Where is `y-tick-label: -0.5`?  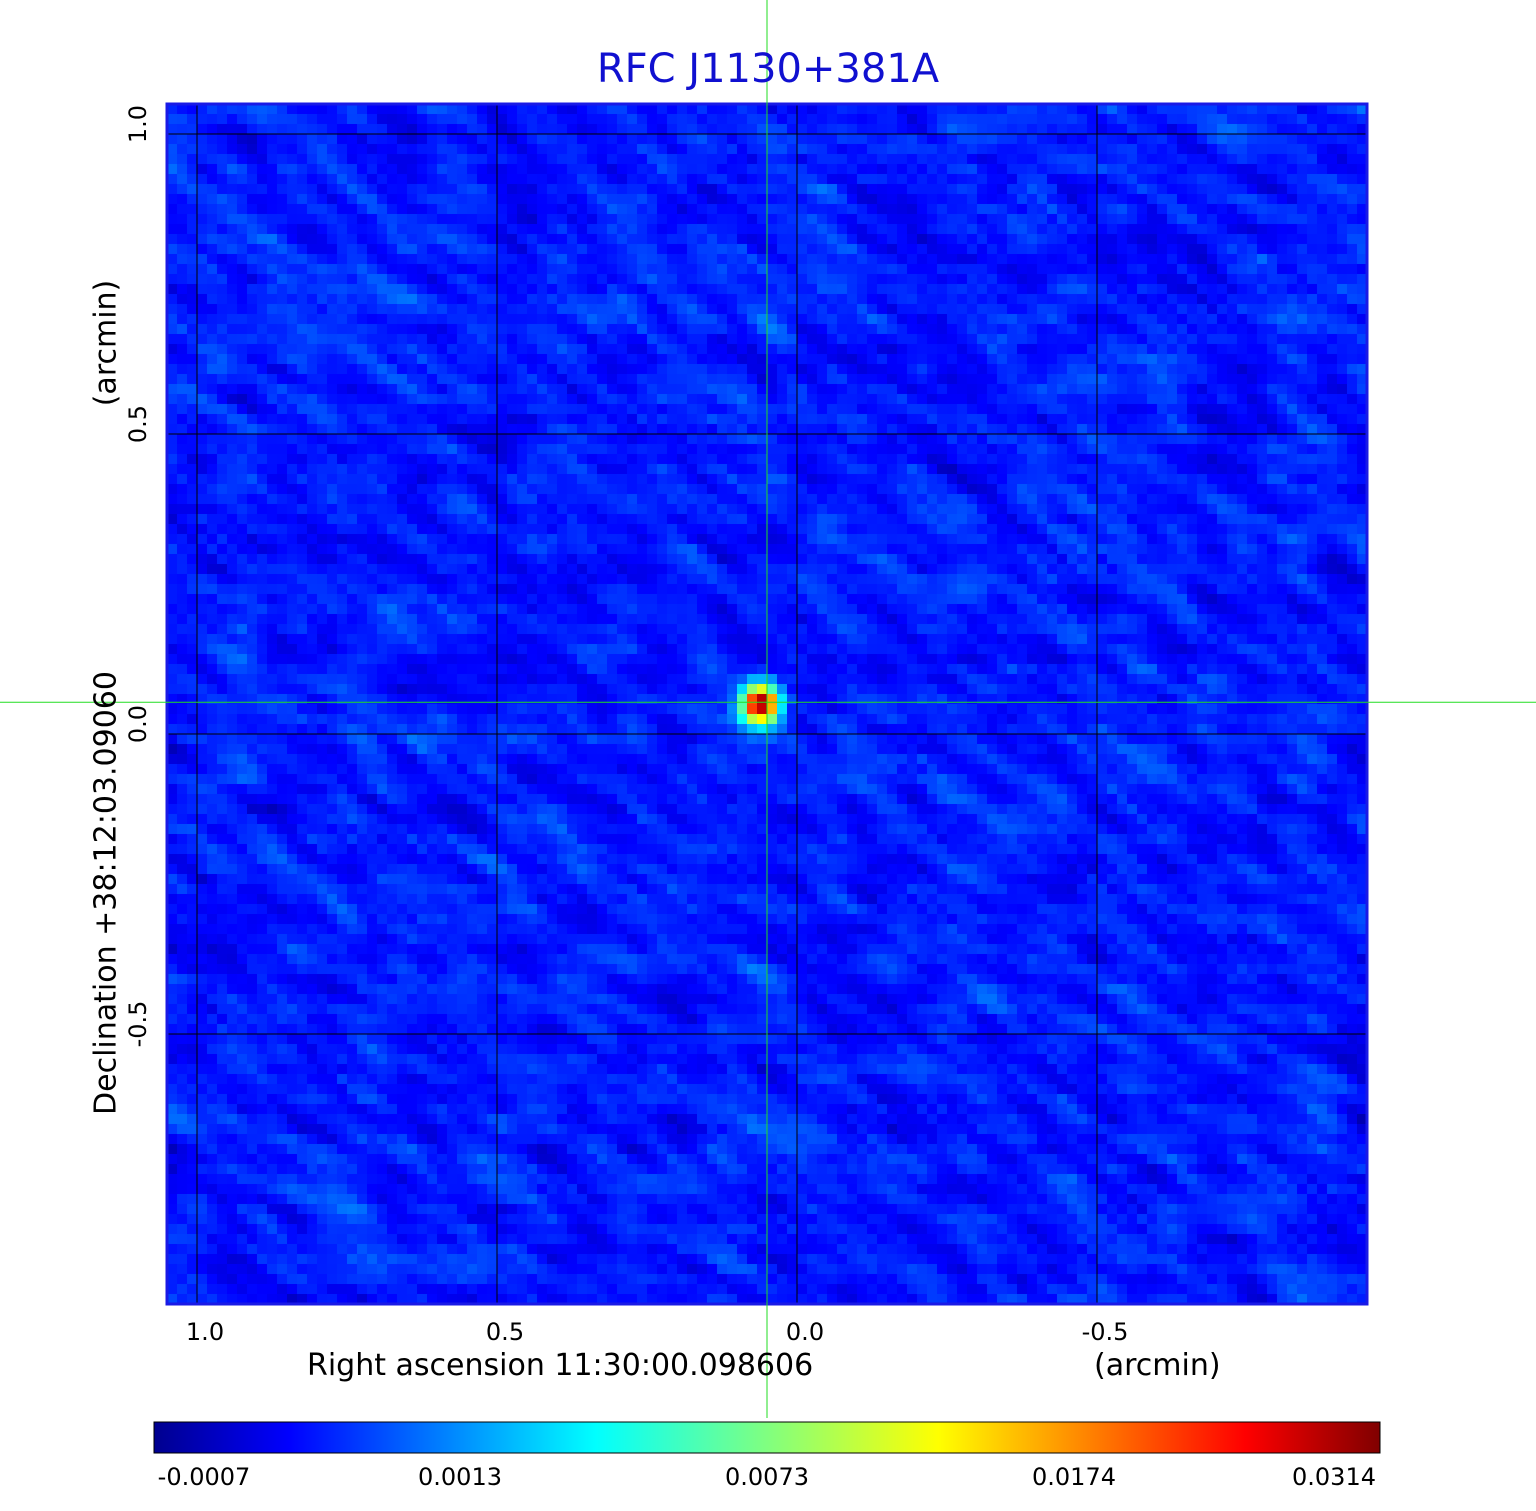 y-tick-label: -0.5 is located at coordinates (138, 1024).